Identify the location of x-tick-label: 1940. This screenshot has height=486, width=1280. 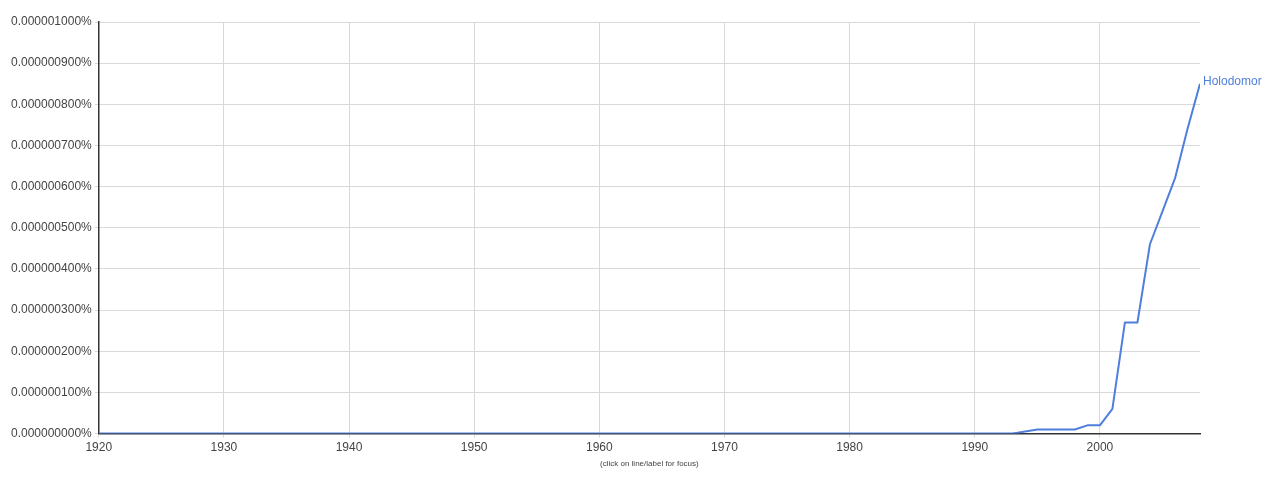
(349, 447).